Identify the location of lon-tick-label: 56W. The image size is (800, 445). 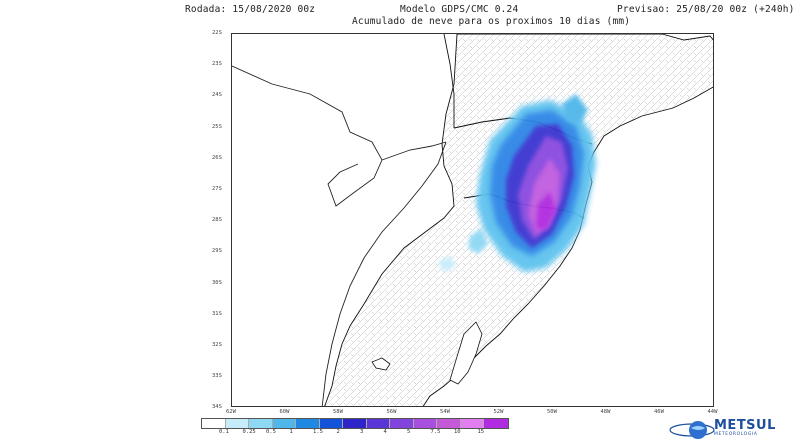
(391, 412).